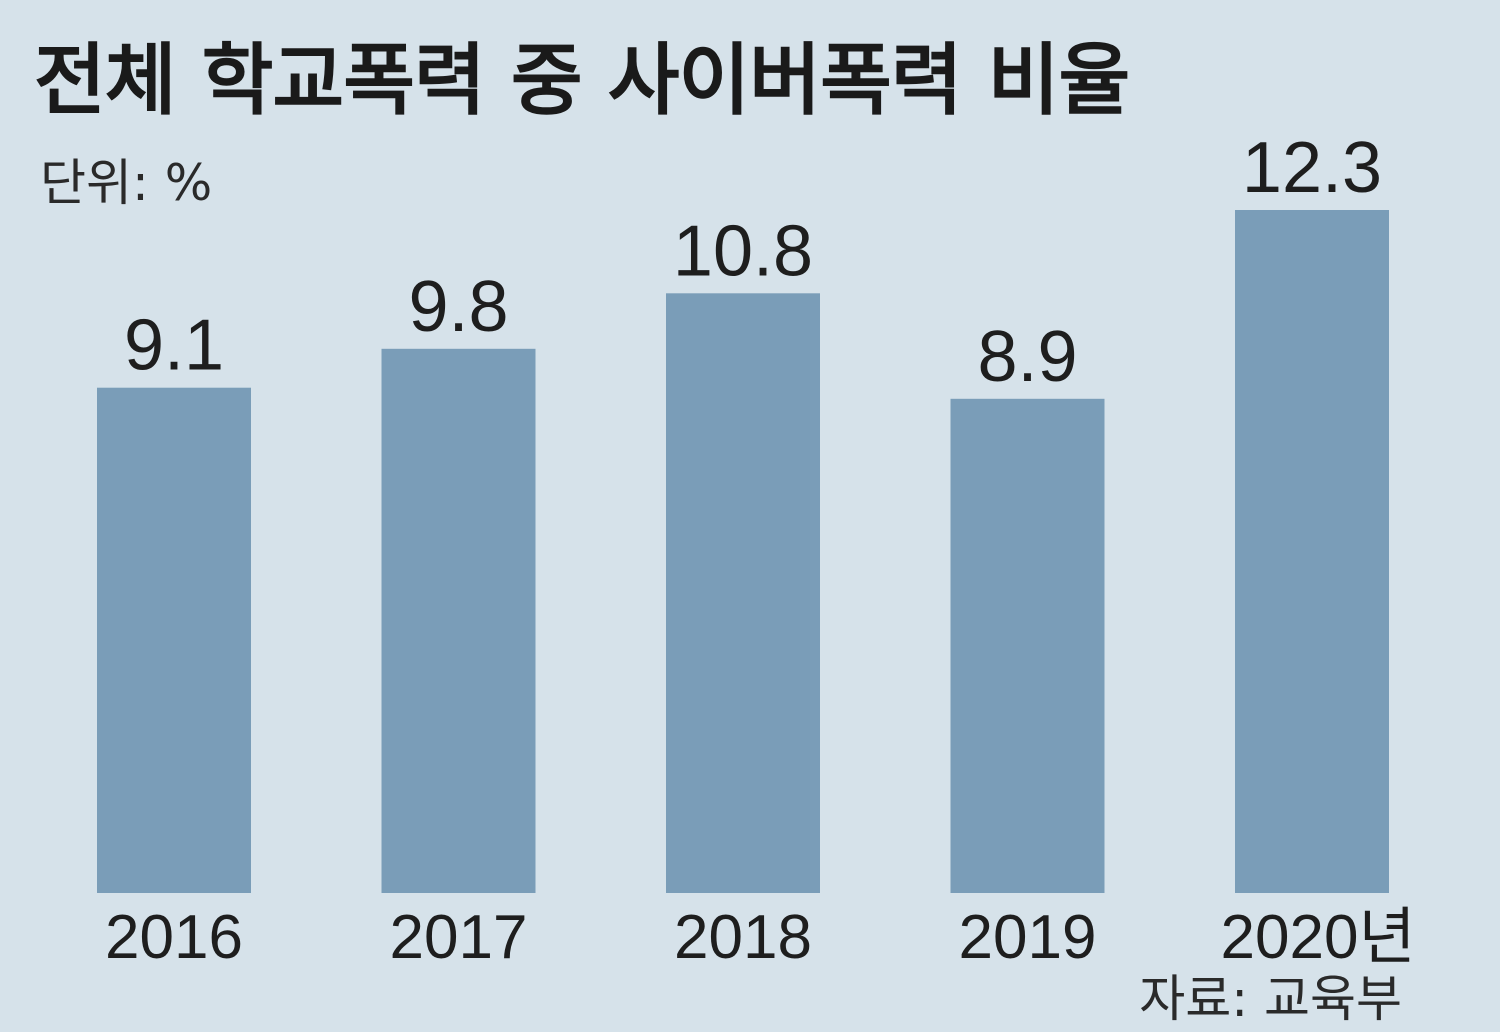 The width and height of the screenshot is (1500, 1032). Describe the element at coordinates (1028, 937) in the screenshot. I see `category-label-2019: 2019` at that location.